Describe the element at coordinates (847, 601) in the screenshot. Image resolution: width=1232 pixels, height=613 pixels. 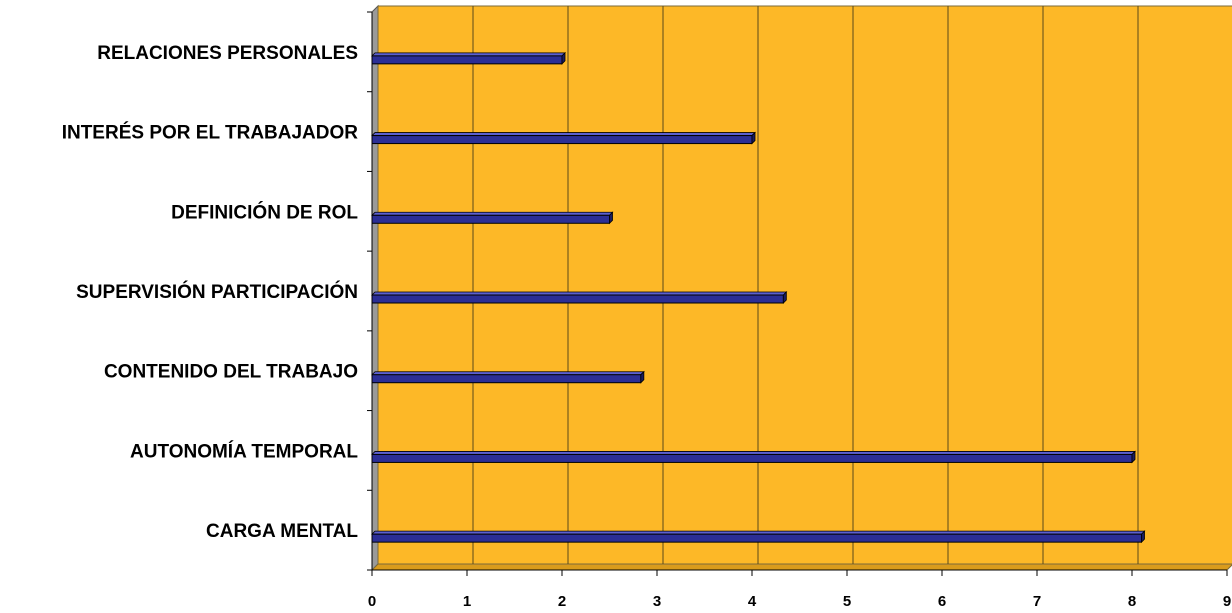
I see `x-tick-label: 5` at that location.